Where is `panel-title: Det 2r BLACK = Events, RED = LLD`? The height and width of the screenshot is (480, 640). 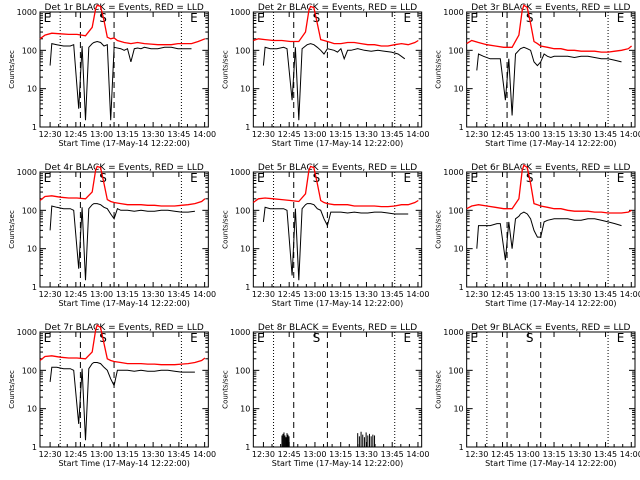
panel-title: Det 2r BLACK = Events, RED = LLD is located at coordinates (337, 8).